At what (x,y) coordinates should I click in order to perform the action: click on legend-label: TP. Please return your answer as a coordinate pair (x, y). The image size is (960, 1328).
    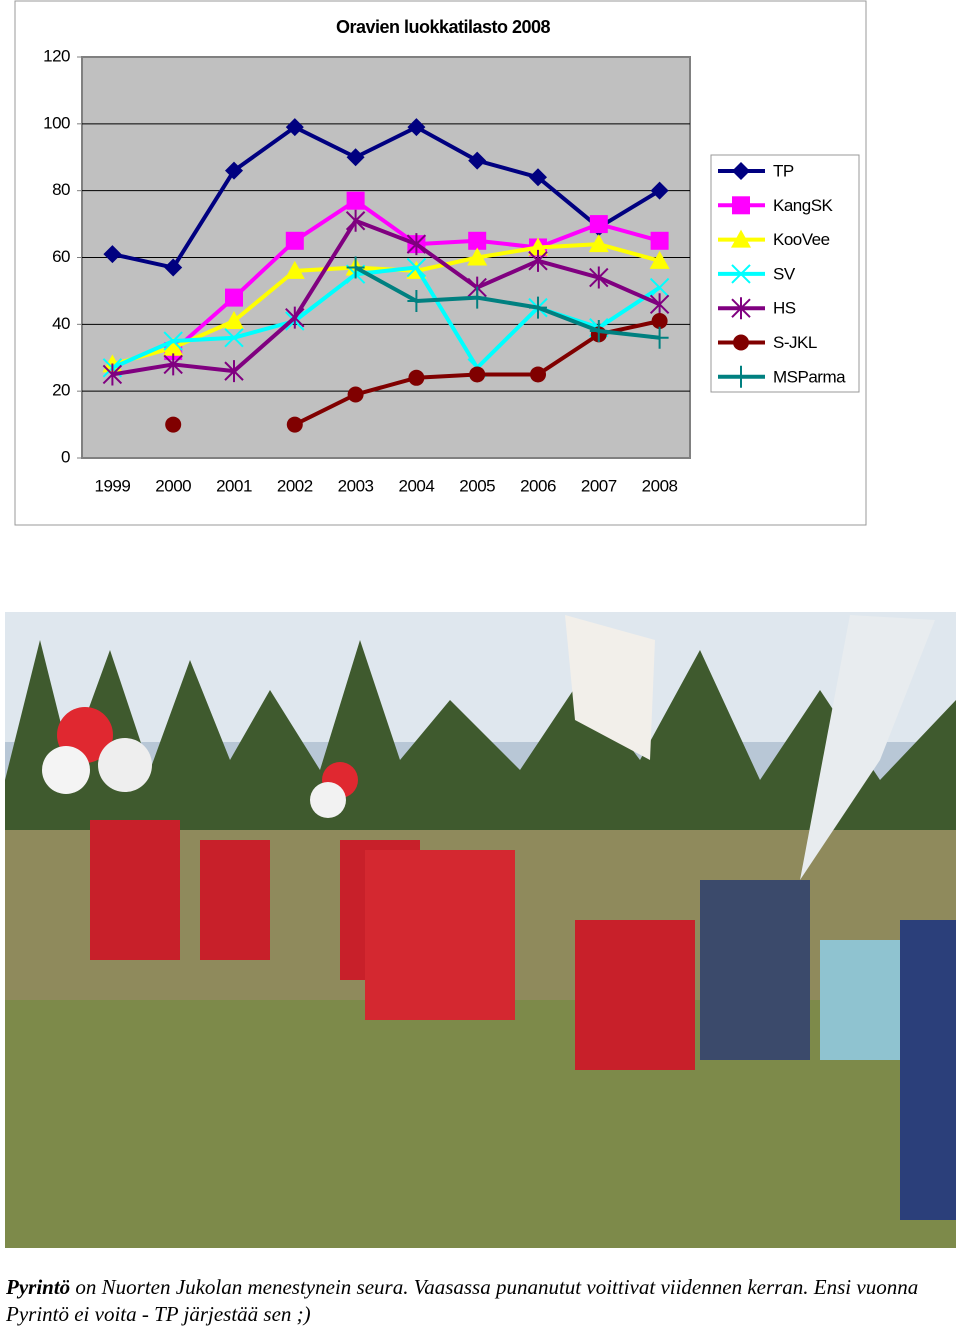
    Looking at the image, I should click on (783, 170).